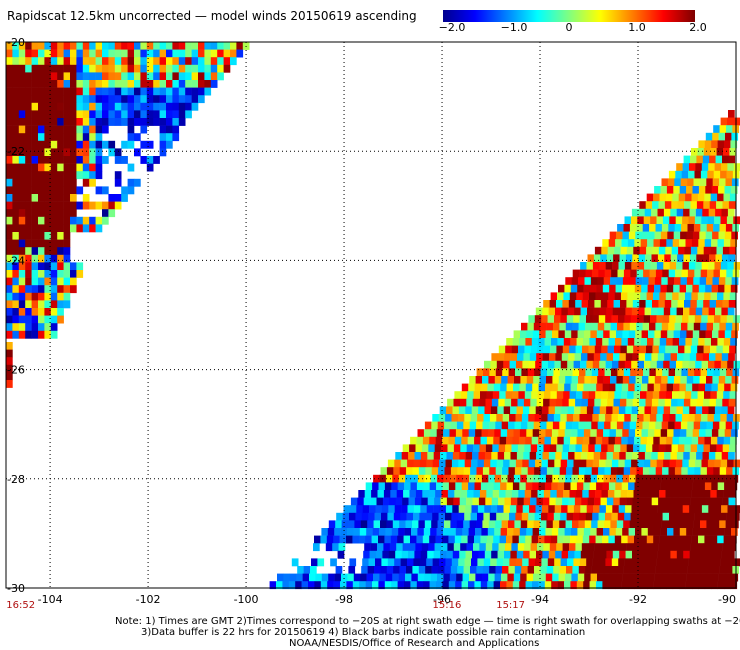 The width and height of the screenshot is (740, 650). What do you see at coordinates (698, 27) in the screenshot?
I see `colorbar-tick-label: 2.0` at bounding box center [698, 27].